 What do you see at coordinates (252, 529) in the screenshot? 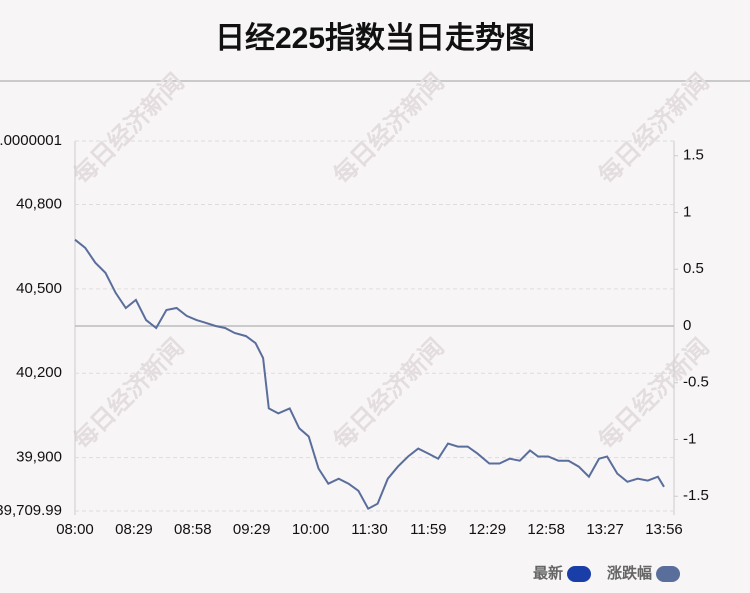
I see `x-tick-label: 09:29` at bounding box center [252, 529].